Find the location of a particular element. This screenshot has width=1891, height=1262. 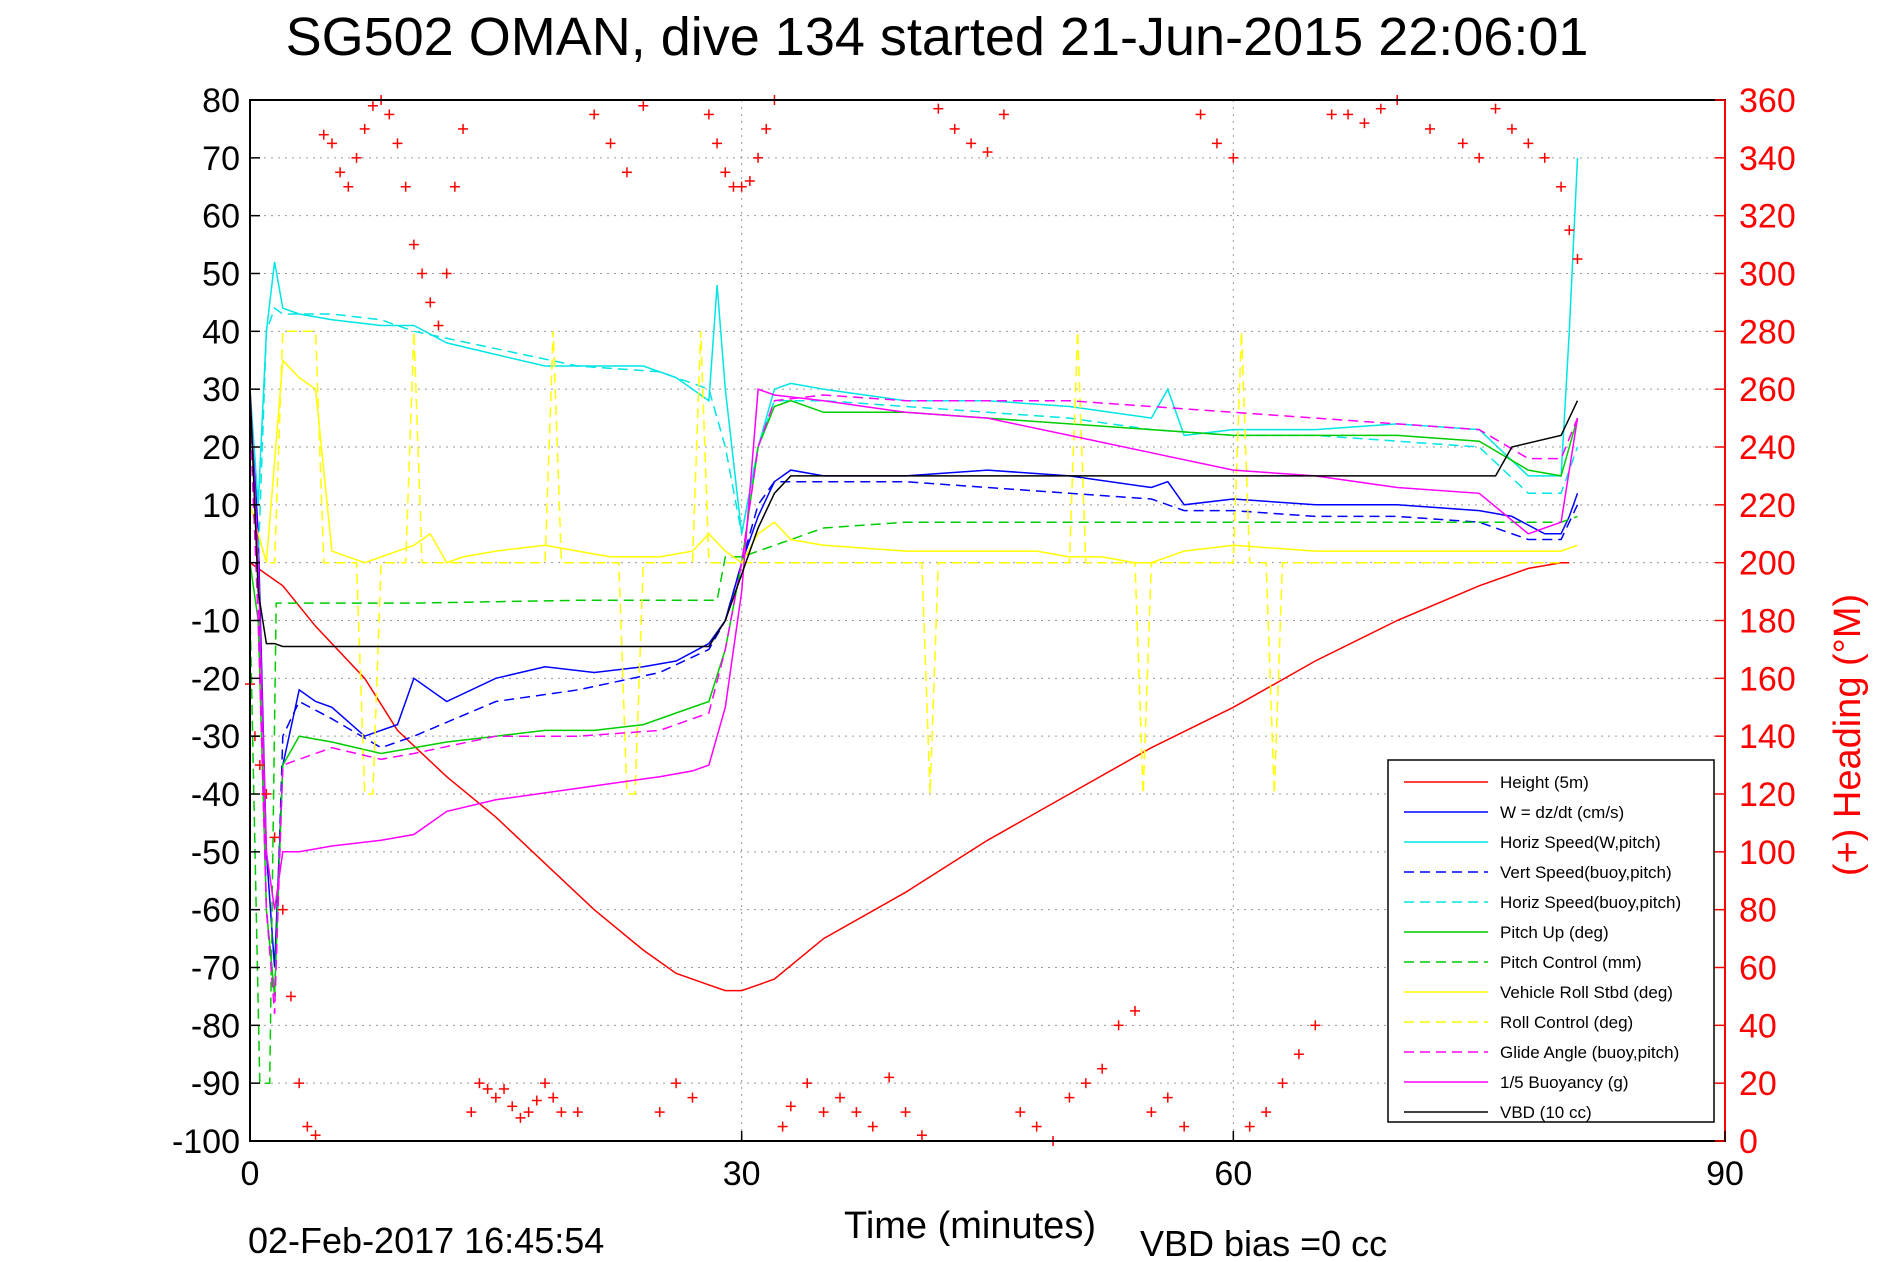

y-tick-label: 40 is located at coordinates (221, 332).